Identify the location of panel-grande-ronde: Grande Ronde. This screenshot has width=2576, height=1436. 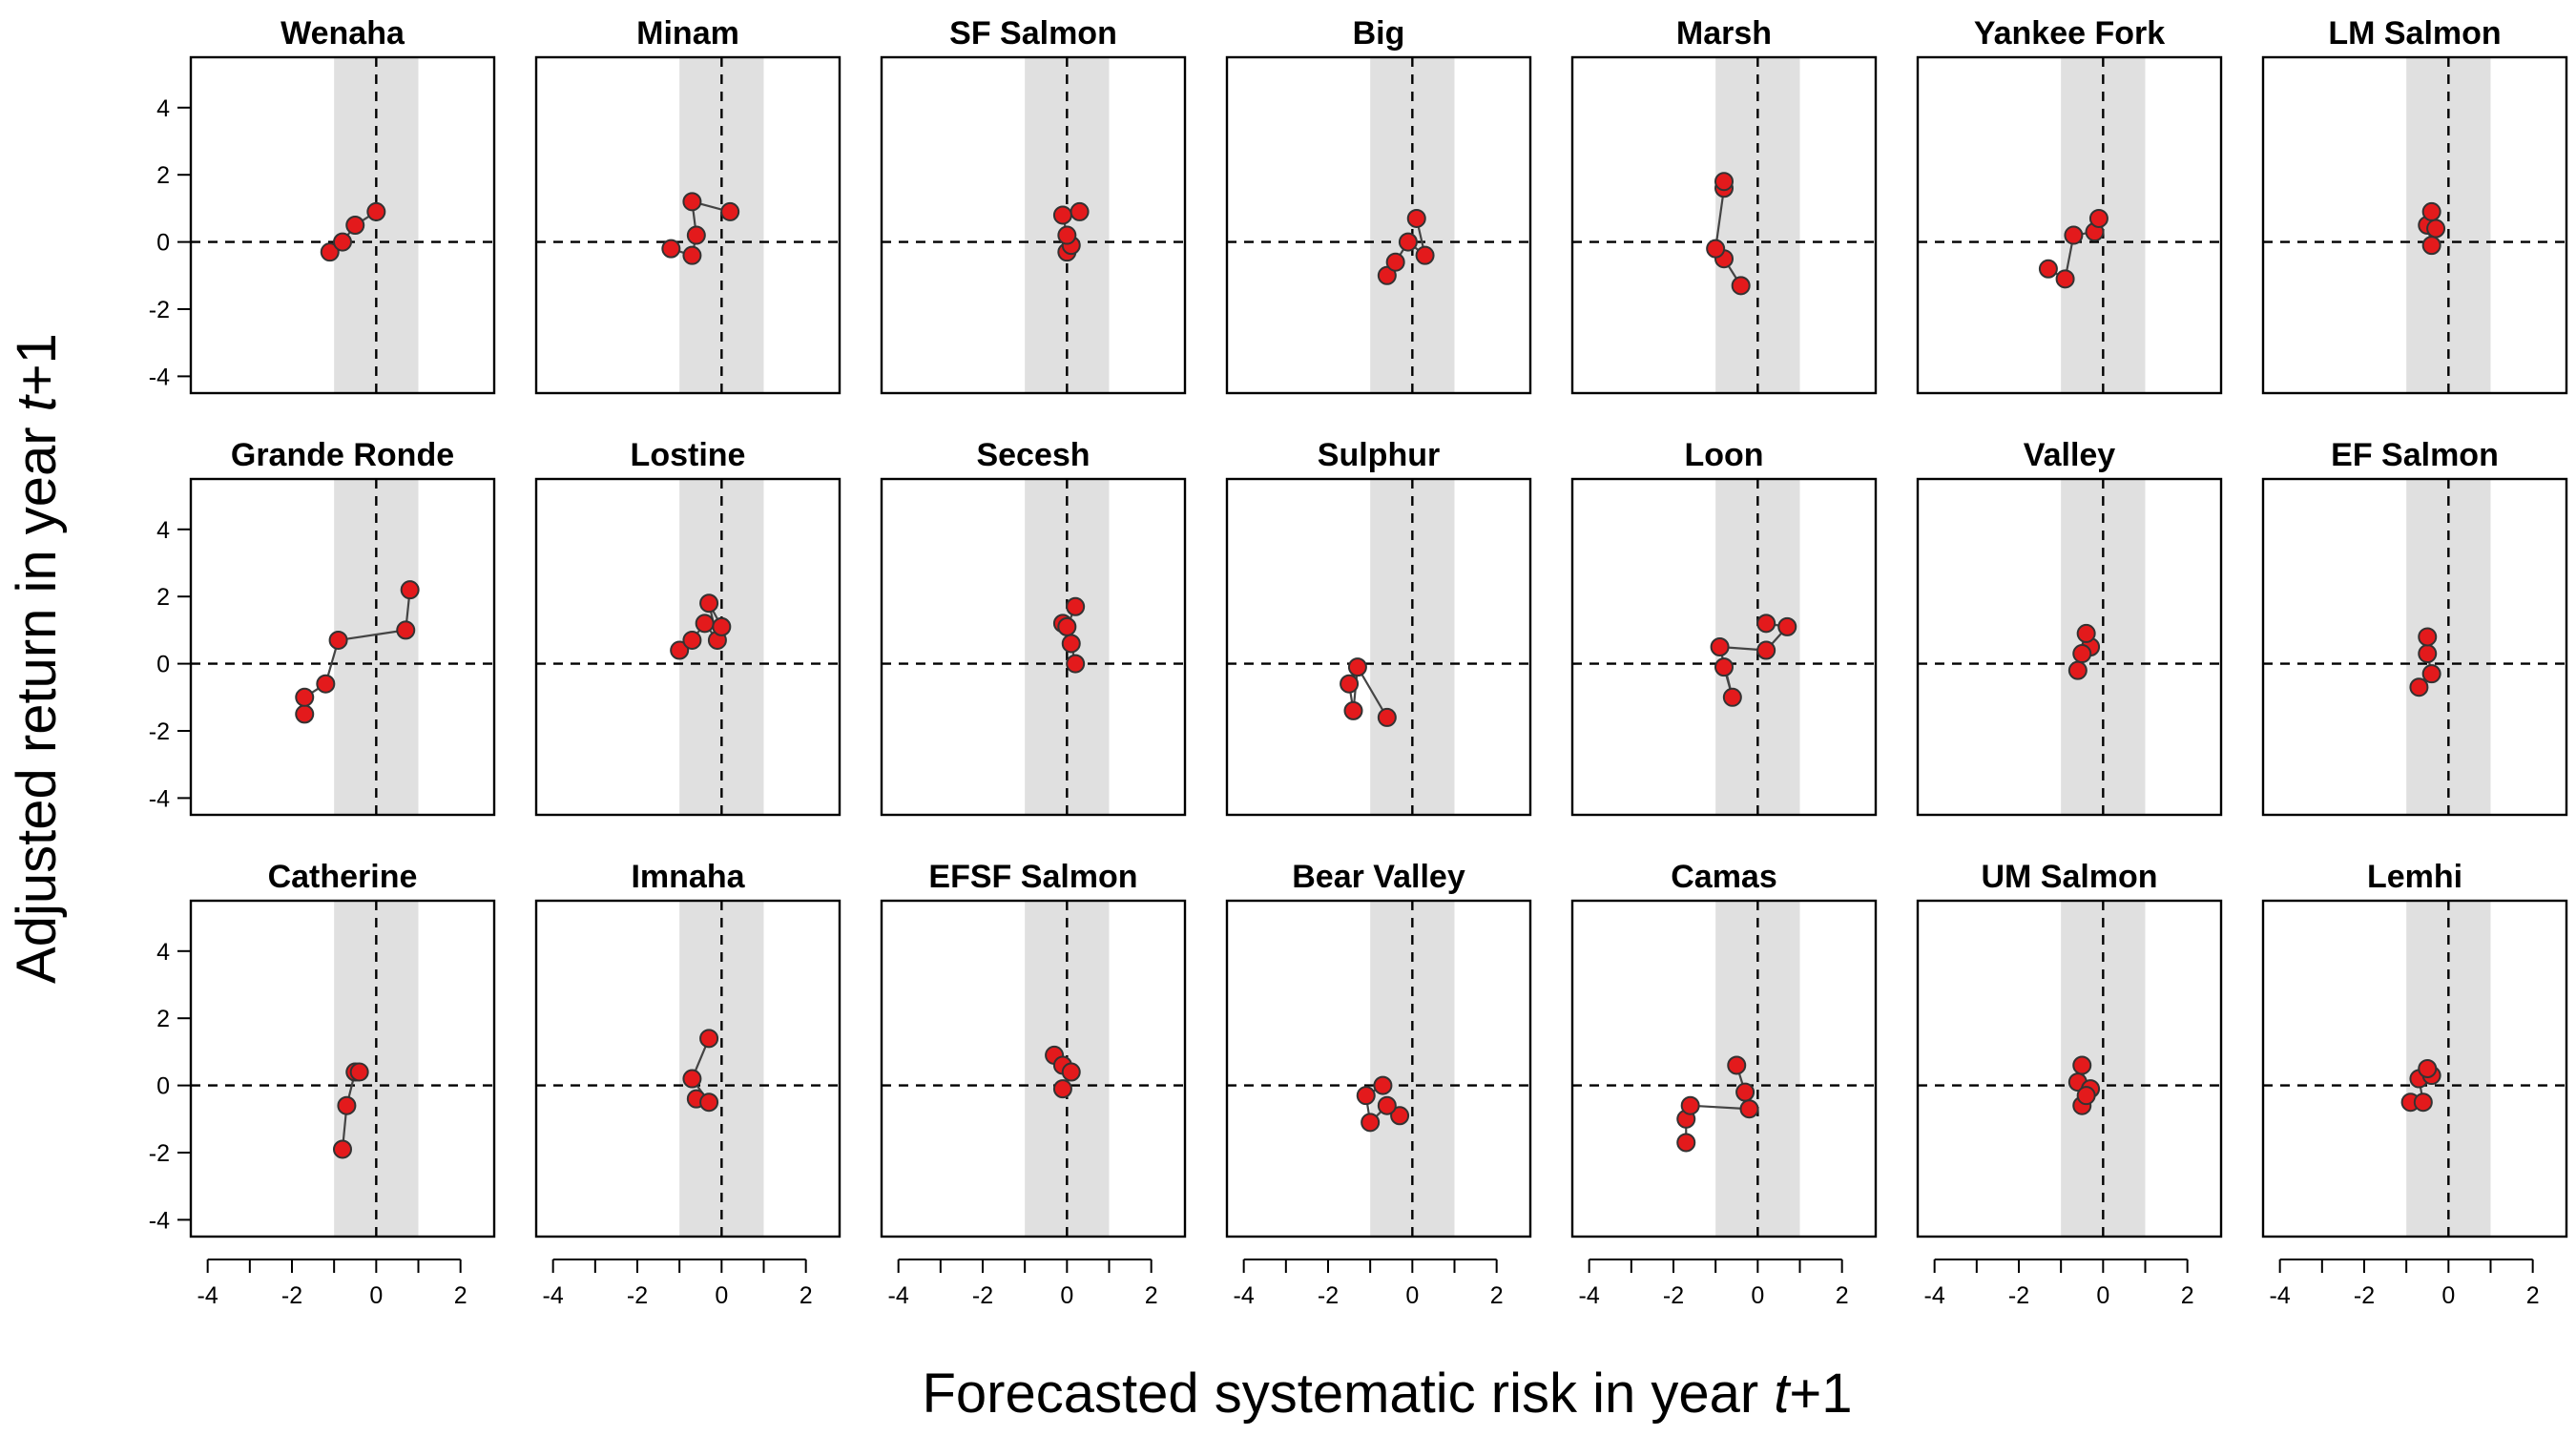
(342, 627).